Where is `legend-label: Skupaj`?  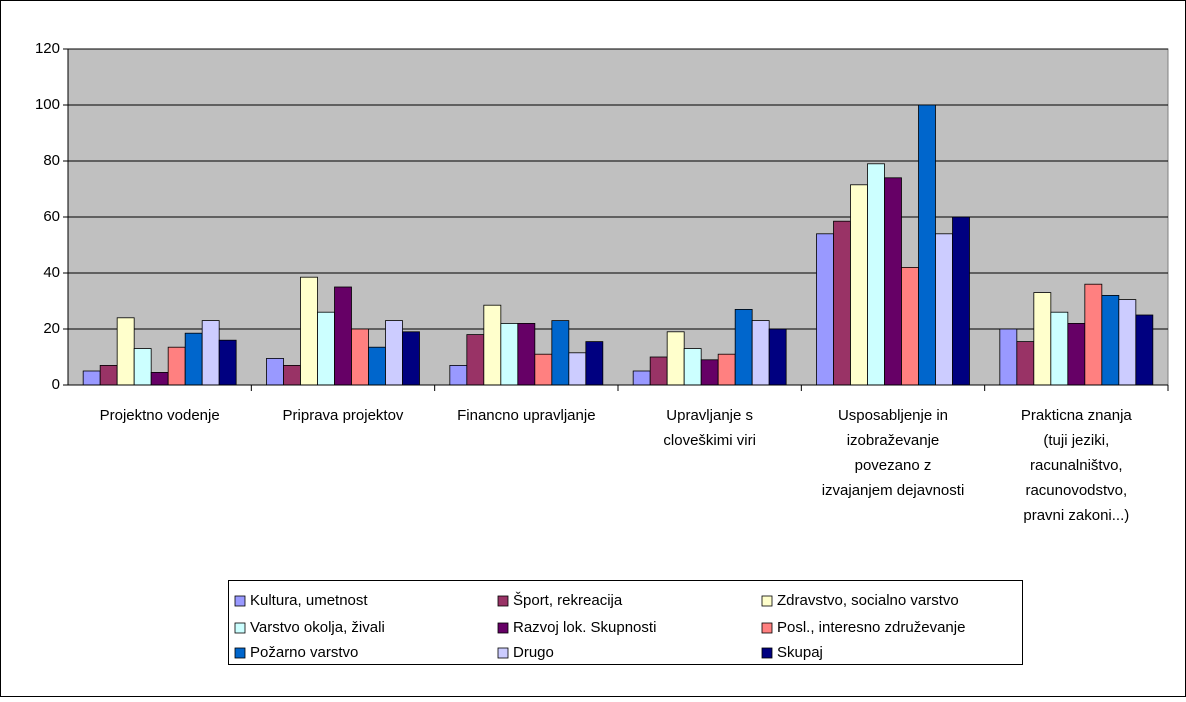 legend-label: Skupaj is located at coordinates (800, 652).